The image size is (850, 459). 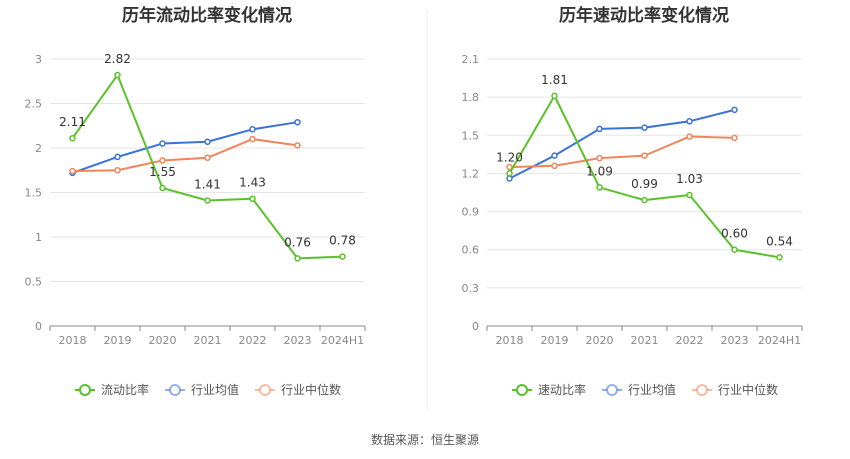 What do you see at coordinates (471, 288) in the screenshot?
I see `y-tick-label: 0.3` at bounding box center [471, 288].